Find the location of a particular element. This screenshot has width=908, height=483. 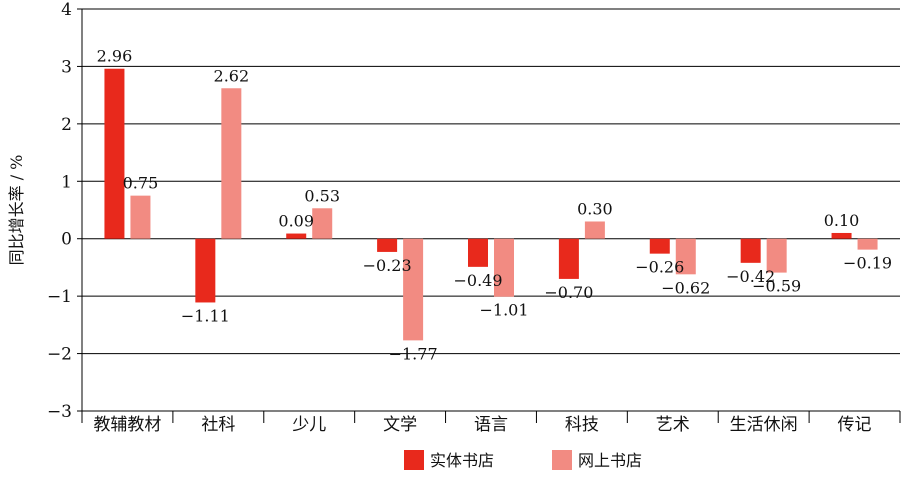

y-tick-label: 4 is located at coordinates (66, 10).